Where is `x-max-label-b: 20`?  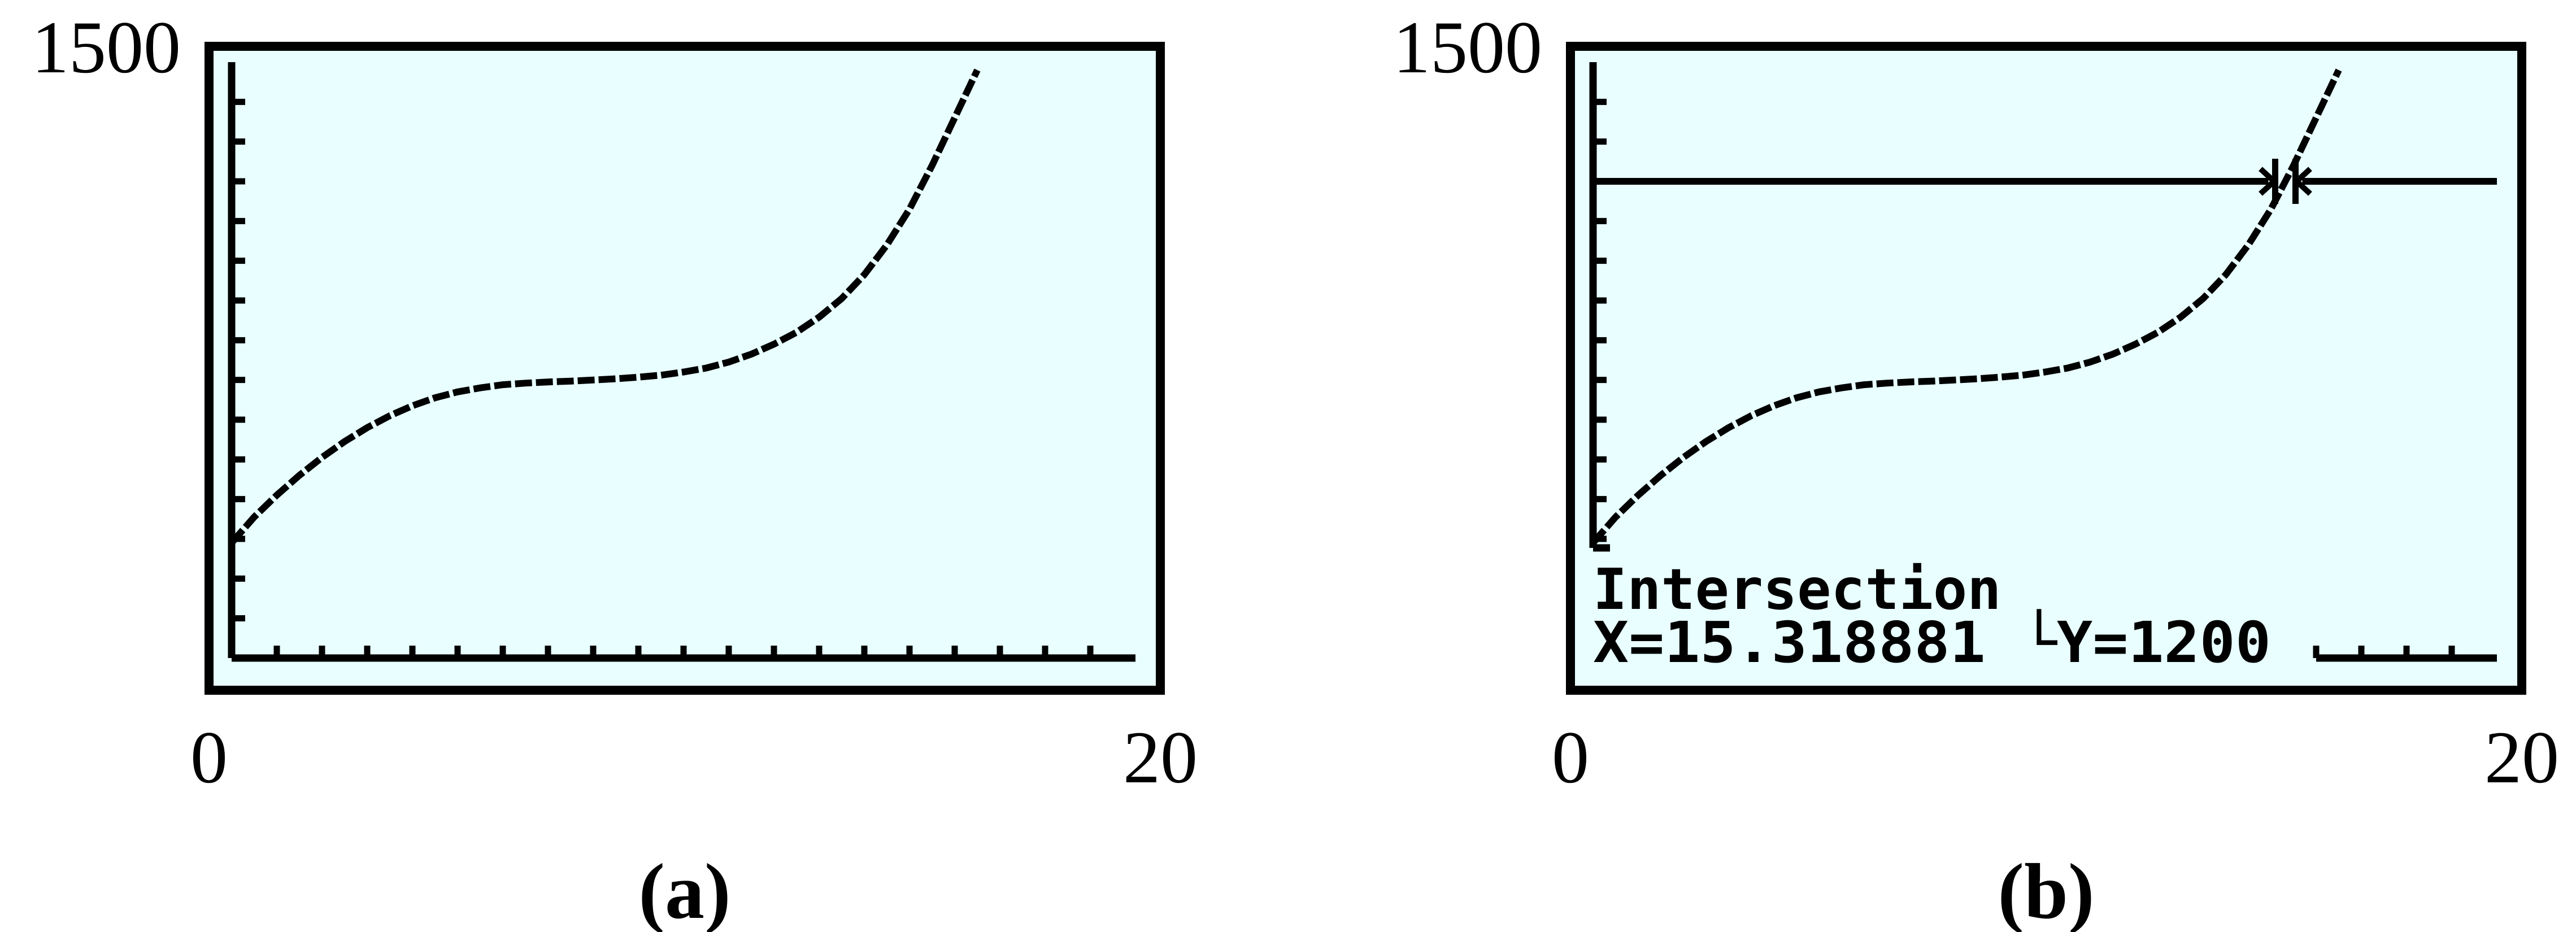
x-max-label-b: 20 is located at coordinates (2521, 757).